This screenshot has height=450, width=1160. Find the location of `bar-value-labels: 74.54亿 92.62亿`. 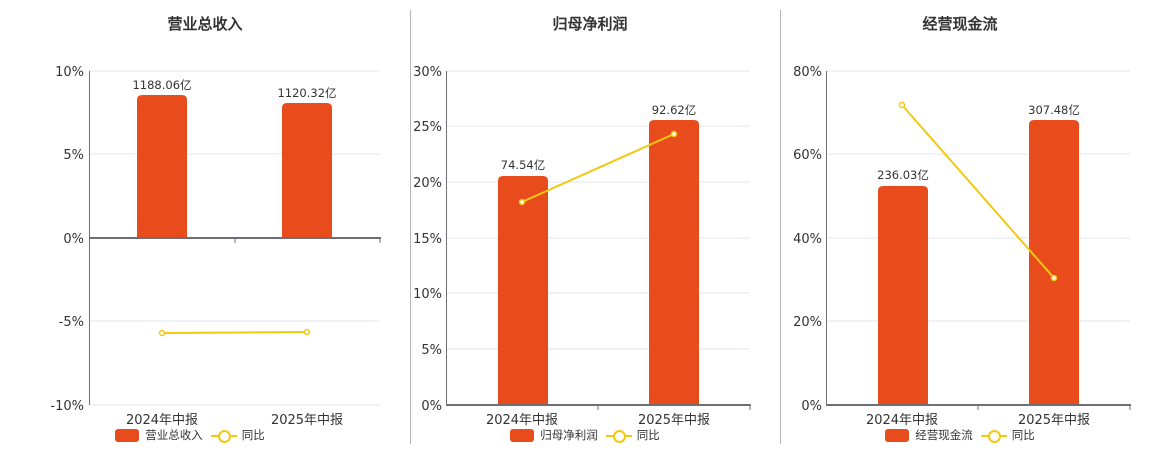

bar-value-labels: 74.54亿 92.62亿 is located at coordinates (598, 137).